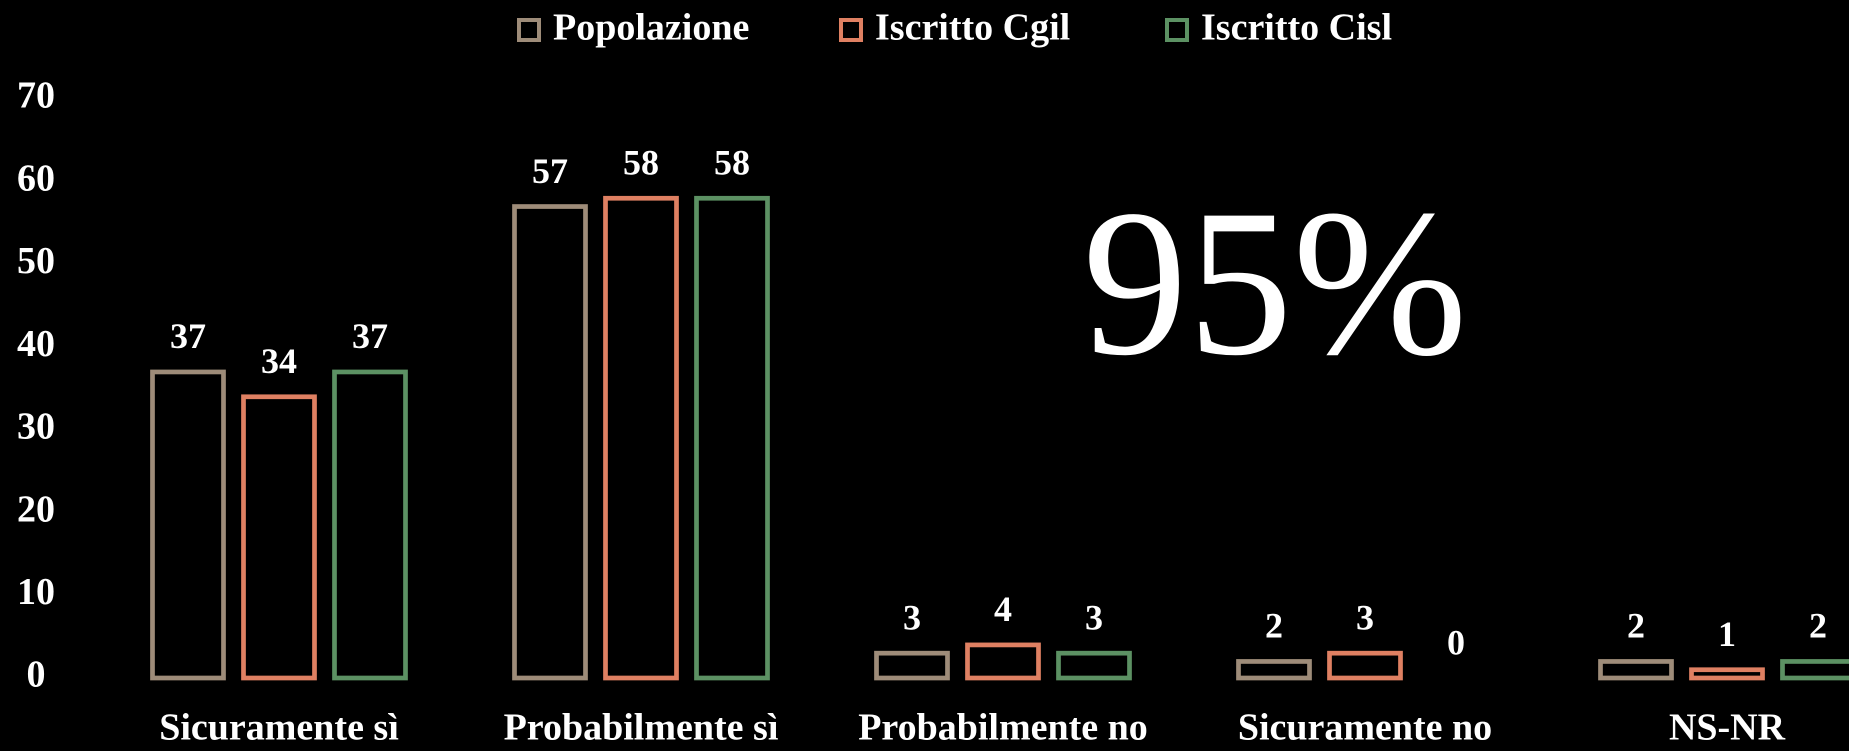 This screenshot has width=1849, height=751. Describe the element at coordinates (36, 96) in the screenshot. I see `y-tick-label: 70` at that location.